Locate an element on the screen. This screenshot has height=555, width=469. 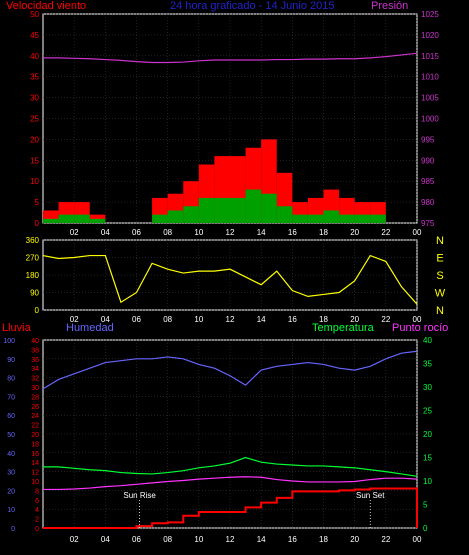
direction-x-tick-label: 00 is located at coordinates (417, 319).